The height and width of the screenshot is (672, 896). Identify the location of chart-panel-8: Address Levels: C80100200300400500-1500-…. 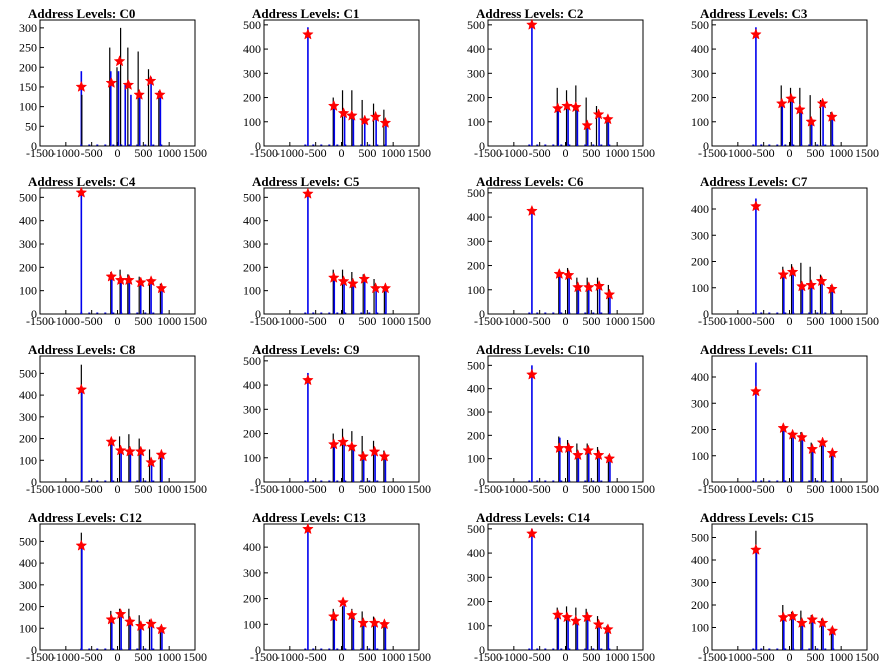
(113, 419).